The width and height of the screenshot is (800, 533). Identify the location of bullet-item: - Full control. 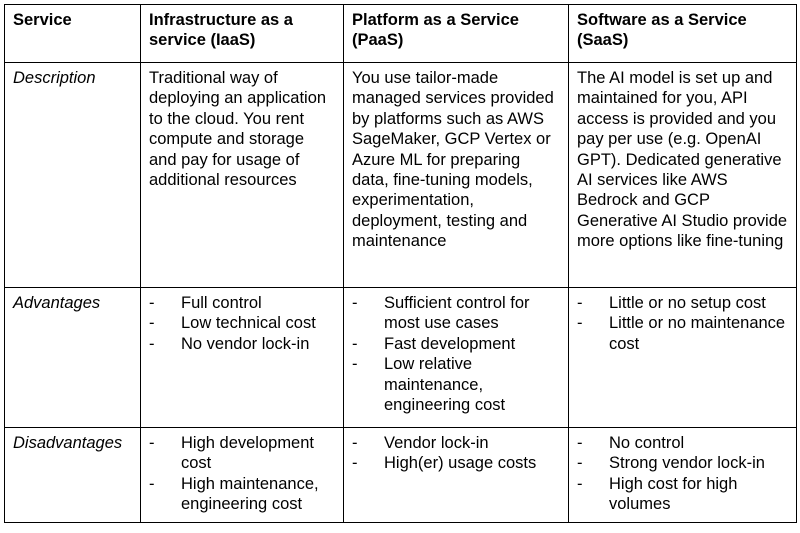
(242, 303).